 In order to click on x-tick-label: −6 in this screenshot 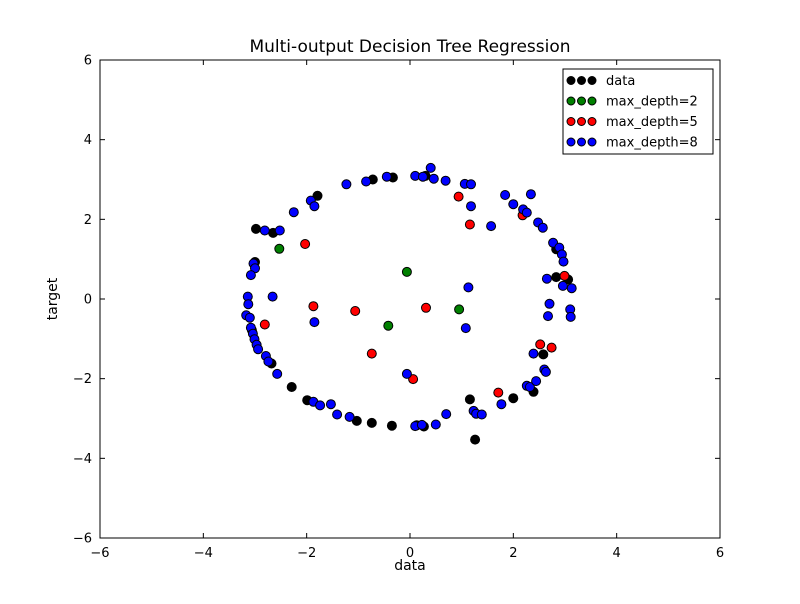, I will do `click(99, 553)`.